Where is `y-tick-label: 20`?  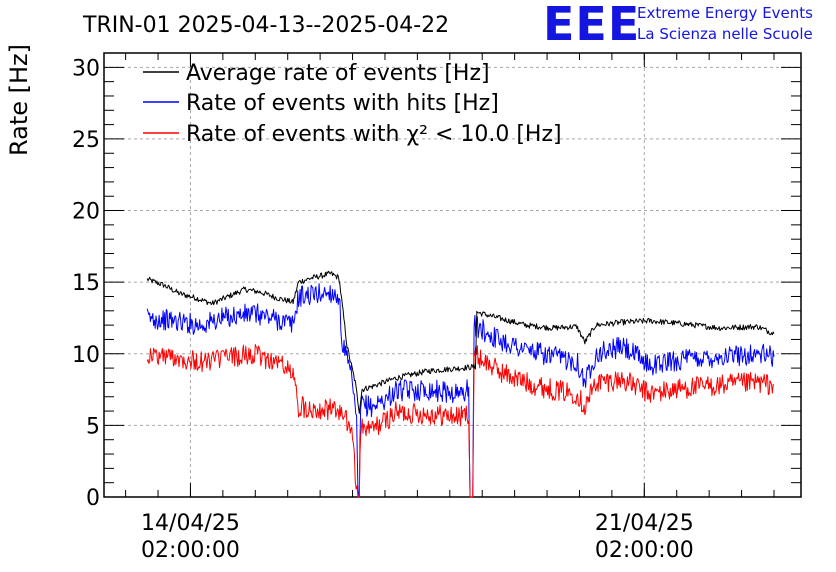
y-tick-label: 20 is located at coordinates (86, 212).